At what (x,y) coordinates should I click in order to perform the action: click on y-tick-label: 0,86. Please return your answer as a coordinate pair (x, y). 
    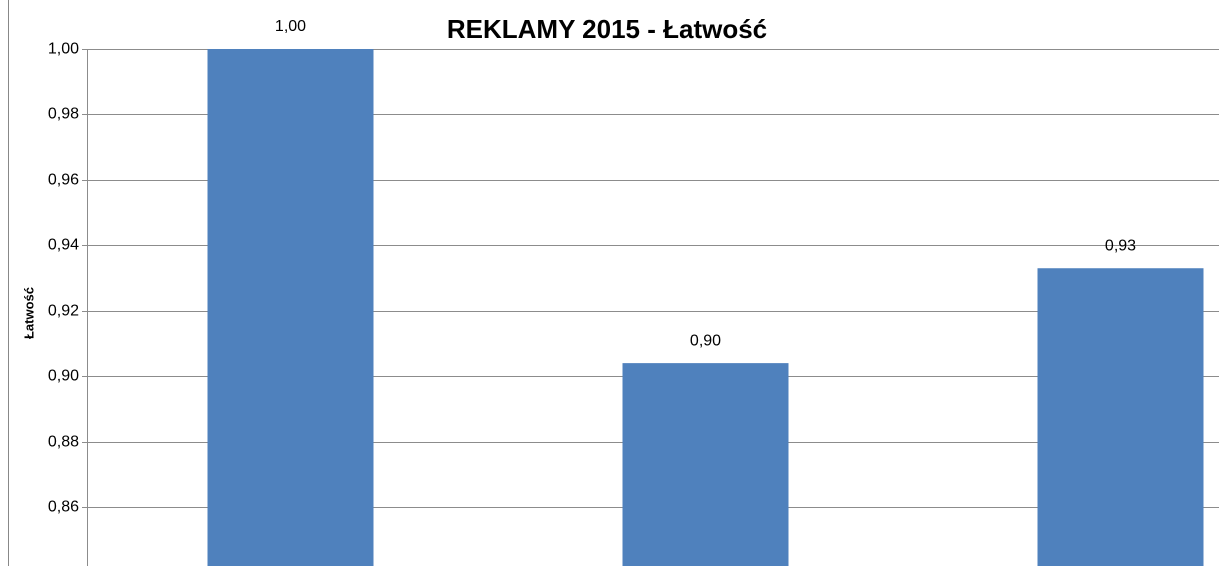
    Looking at the image, I should click on (63, 507).